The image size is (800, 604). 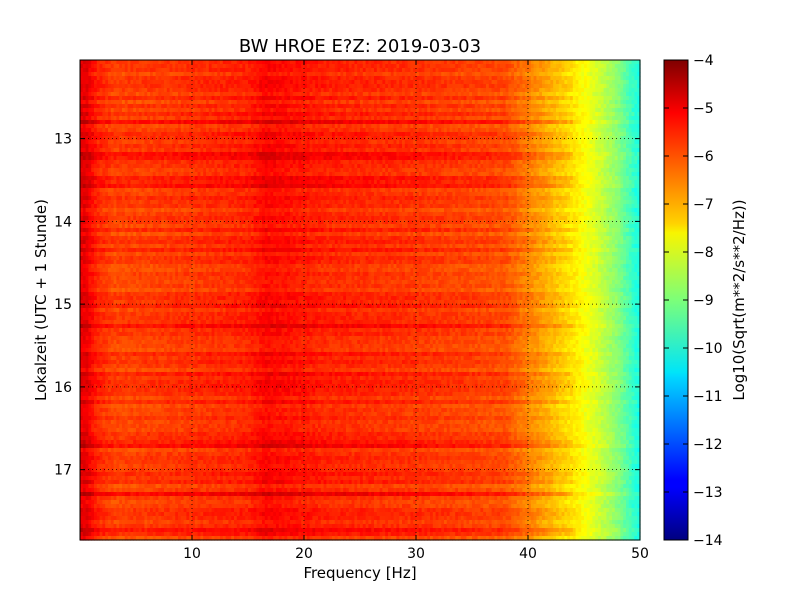 I want to click on chart-title: BW HROE E?Z: 2019-03-03, so click(x=360, y=46).